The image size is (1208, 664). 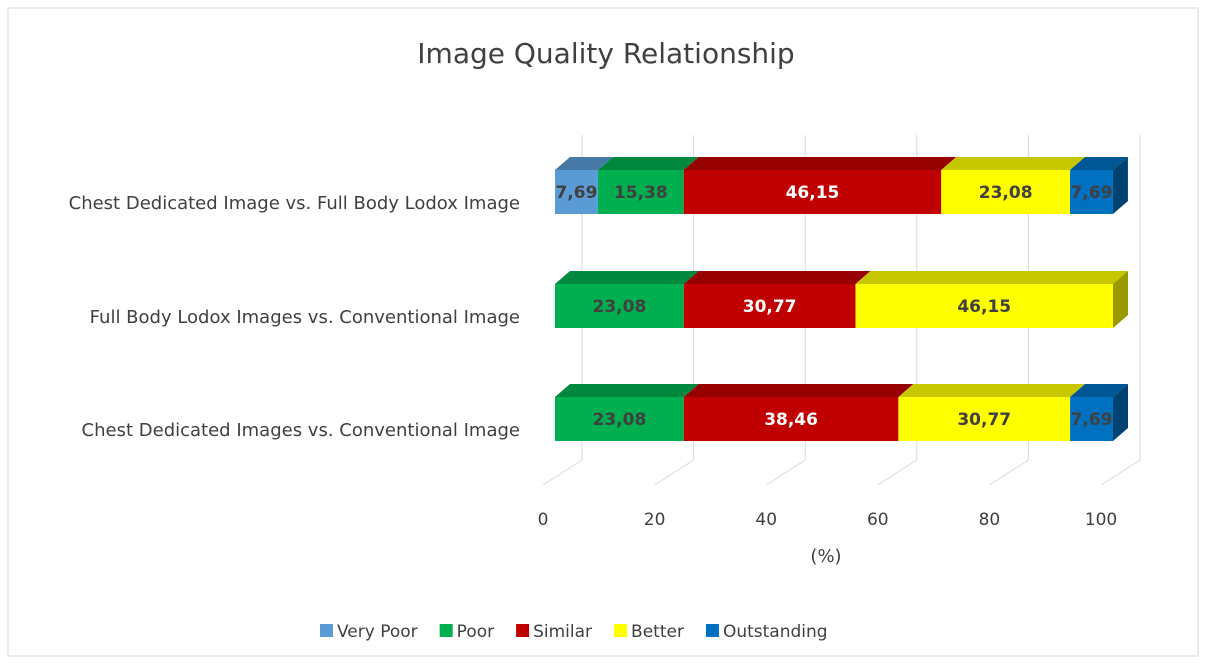 I want to click on x-tick-label: 20, so click(x=655, y=520).